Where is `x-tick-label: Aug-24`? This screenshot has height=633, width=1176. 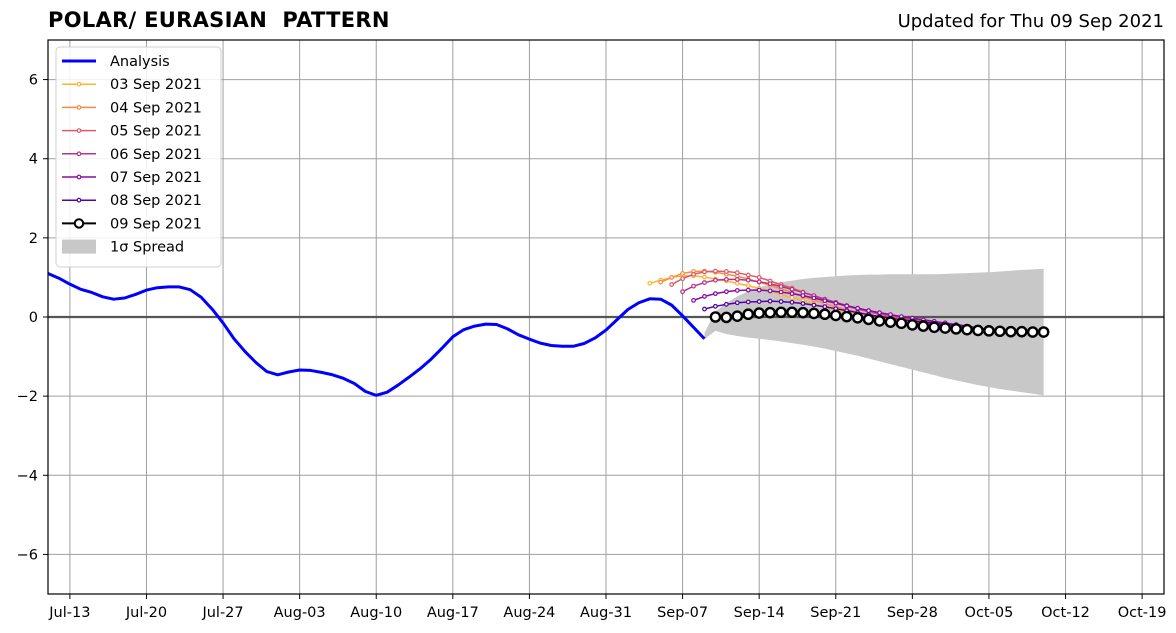 x-tick-label: Aug-24 is located at coordinates (529, 613).